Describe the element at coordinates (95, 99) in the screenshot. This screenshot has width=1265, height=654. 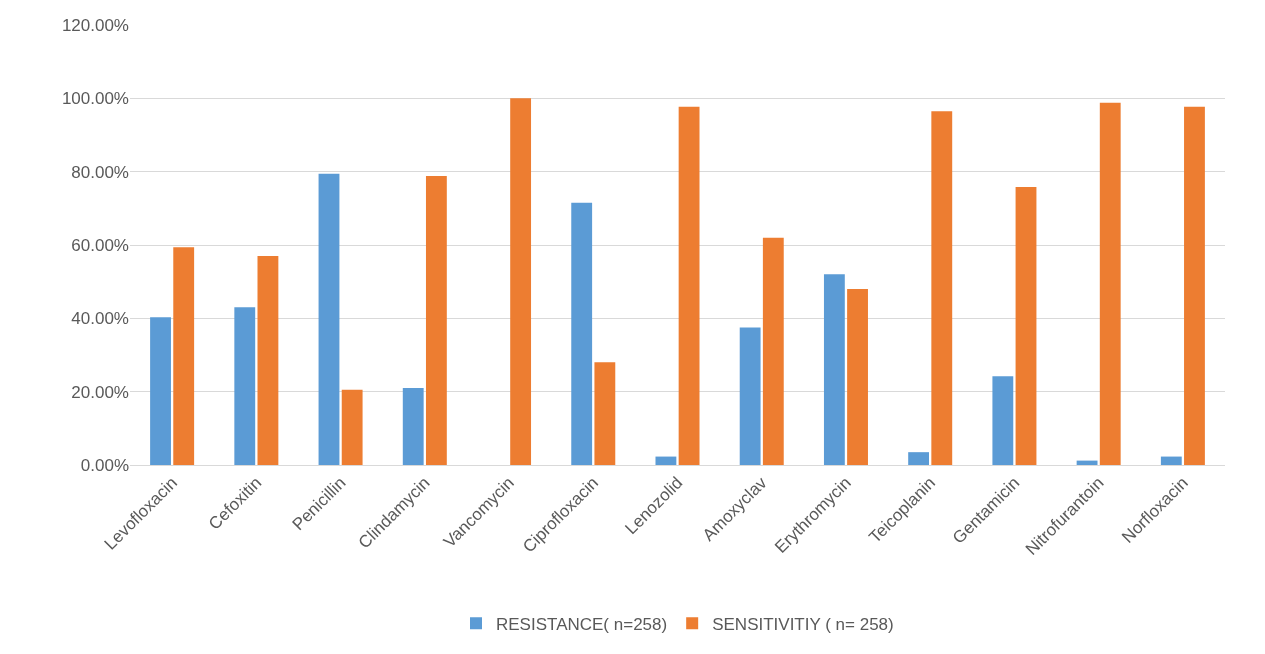
I see `y-tick-label: 100.00%` at that location.